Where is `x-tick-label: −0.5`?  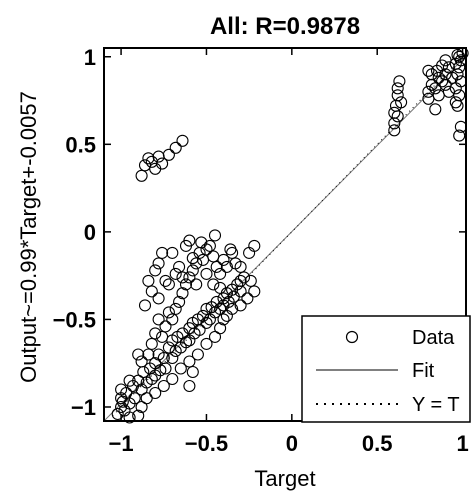
x-tick-label: −0.5 is located at coordinates (206, 443).